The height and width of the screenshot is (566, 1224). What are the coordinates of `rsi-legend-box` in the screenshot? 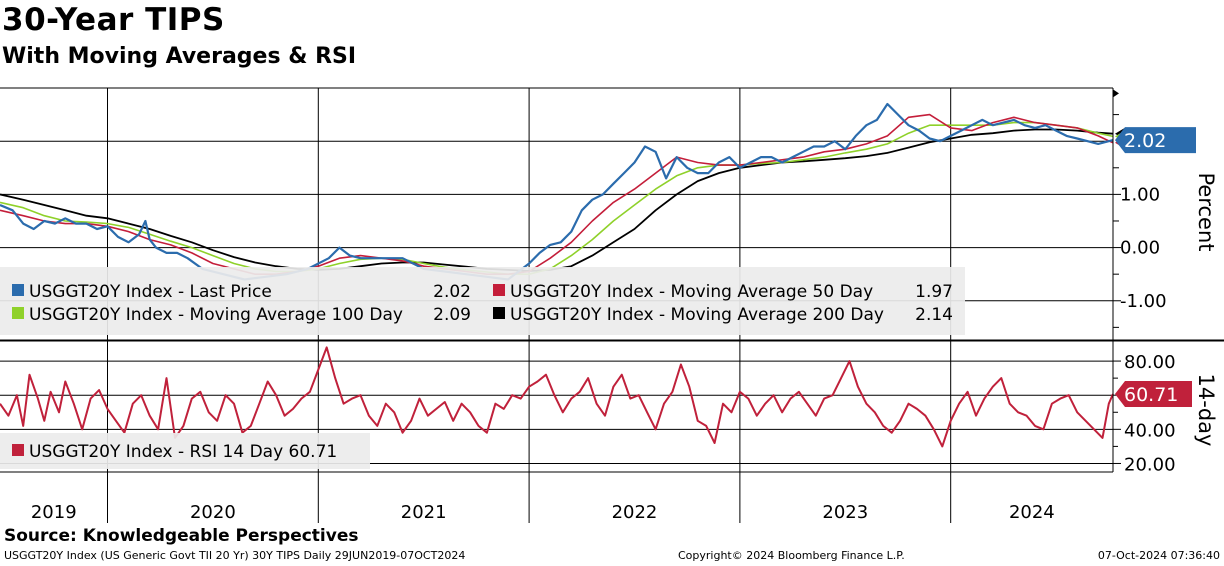 It's located at (185, 451).